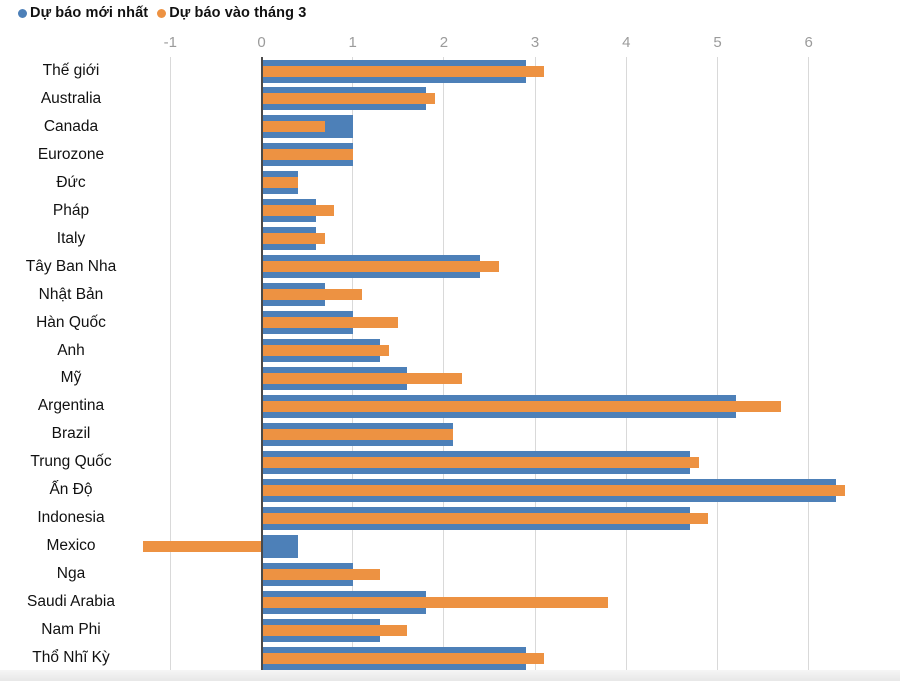 The image size is (900, 681). What do you see at coordinates (71, 70) in the screenshot?
I see `category-label: Thế giới` at bounding box center [71, 70].